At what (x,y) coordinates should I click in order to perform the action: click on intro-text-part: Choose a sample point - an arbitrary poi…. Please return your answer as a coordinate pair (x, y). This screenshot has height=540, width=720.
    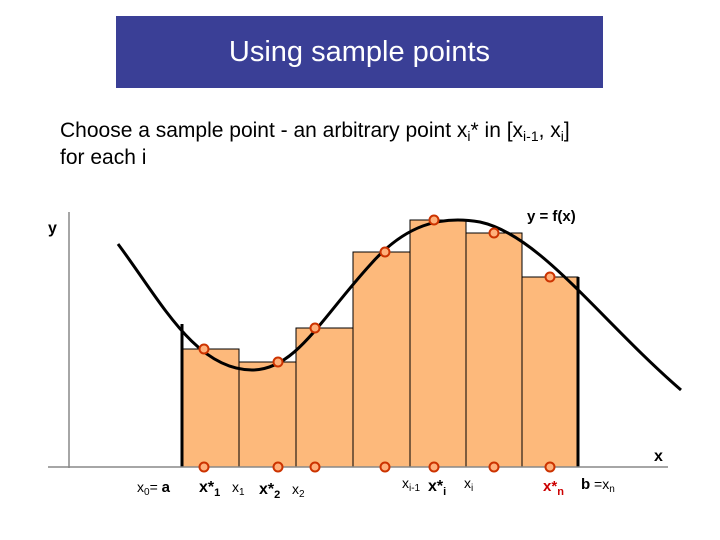
    Looking at the image, I should click on (264, 130).